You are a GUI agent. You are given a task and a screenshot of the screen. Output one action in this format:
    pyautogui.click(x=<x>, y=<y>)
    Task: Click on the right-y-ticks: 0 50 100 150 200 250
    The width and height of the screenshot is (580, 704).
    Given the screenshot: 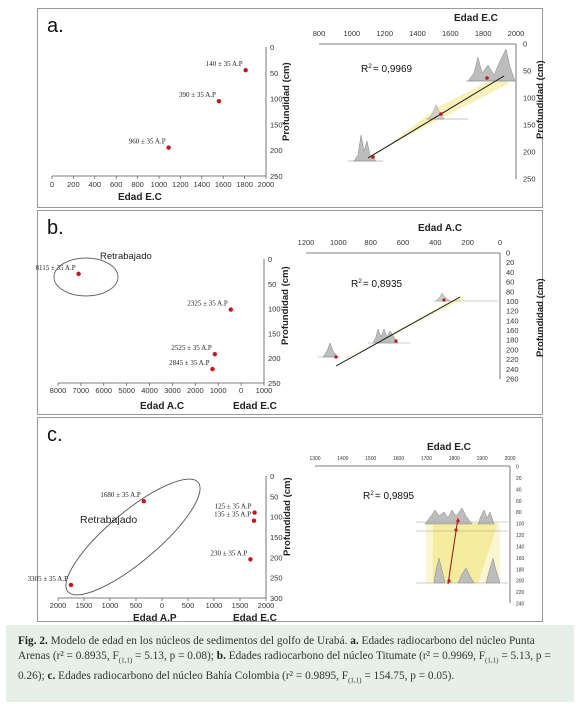 What is the action you would take?
    pyautogui.click(x=529, y=112)
    